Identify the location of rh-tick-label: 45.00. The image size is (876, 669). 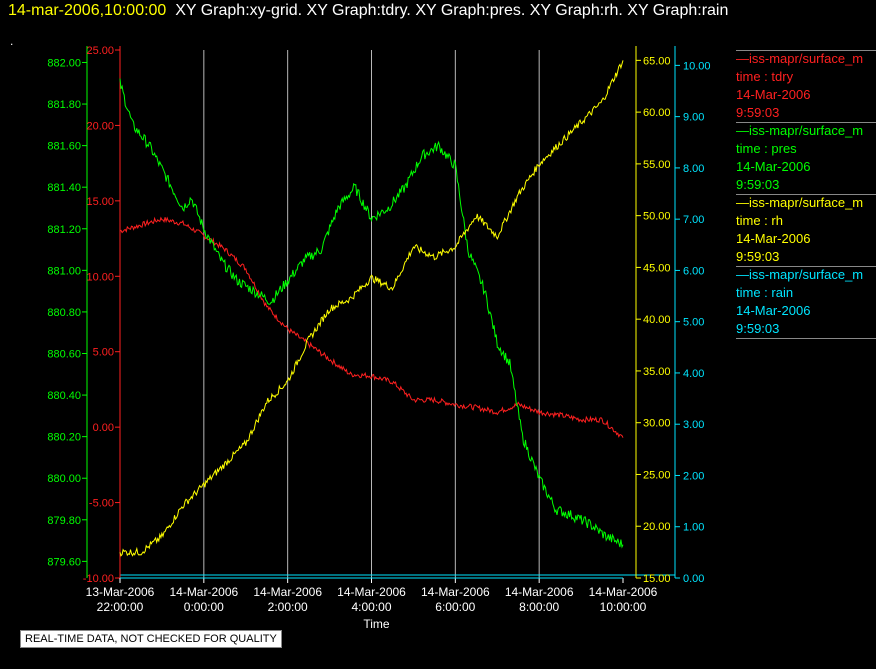
(657, 268).